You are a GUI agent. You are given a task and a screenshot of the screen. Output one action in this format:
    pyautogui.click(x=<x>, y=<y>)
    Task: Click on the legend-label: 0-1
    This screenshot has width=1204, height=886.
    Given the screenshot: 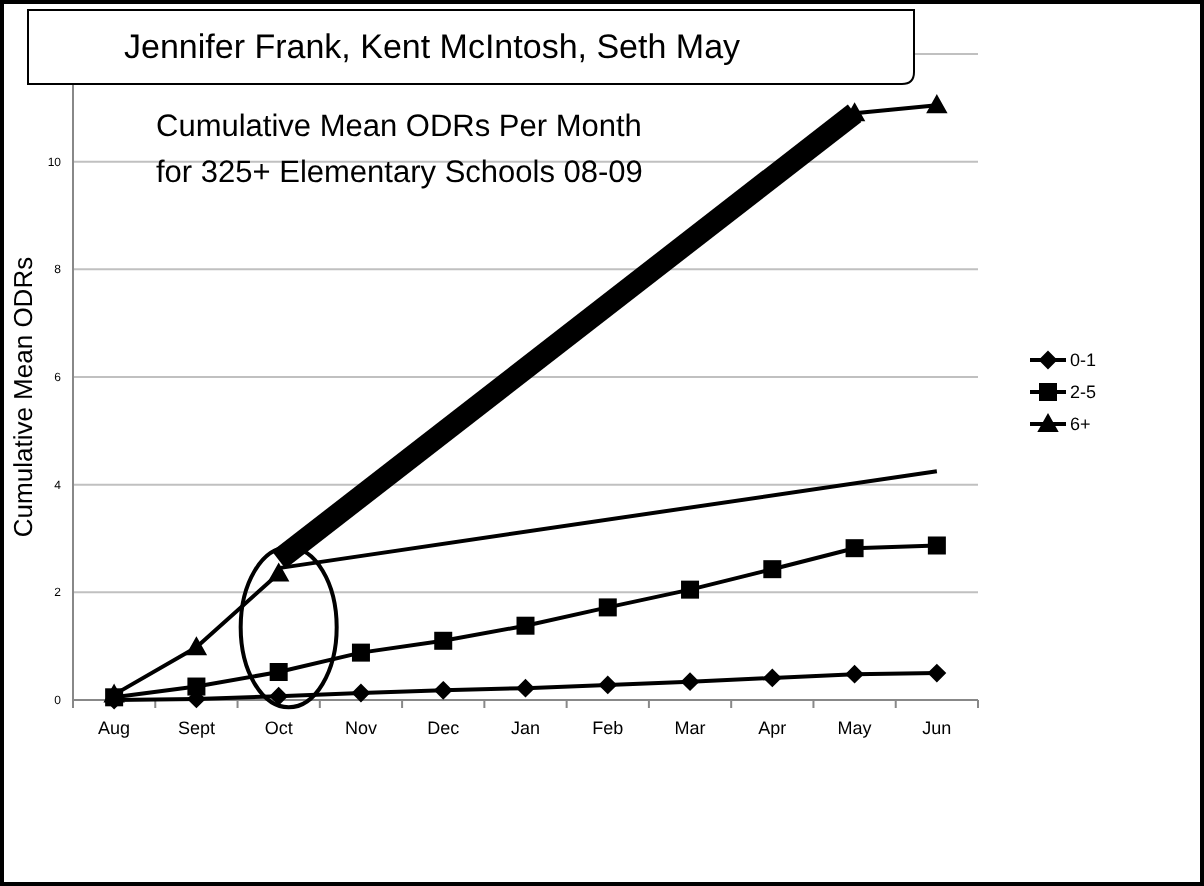 What is the action you would take?
    pyautogui.click(x=1083, y=359)
    